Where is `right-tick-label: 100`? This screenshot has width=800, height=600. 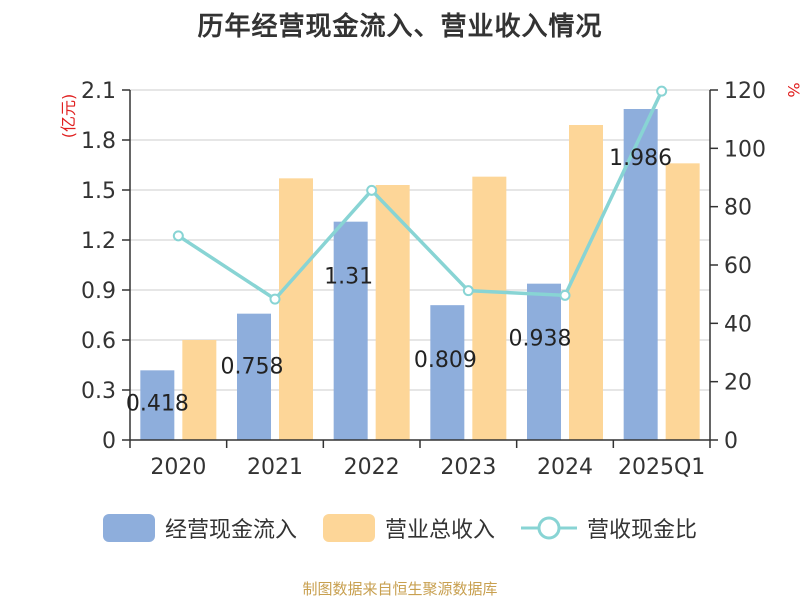
right-tick-label: 100 is located at coordinates (745, 149).